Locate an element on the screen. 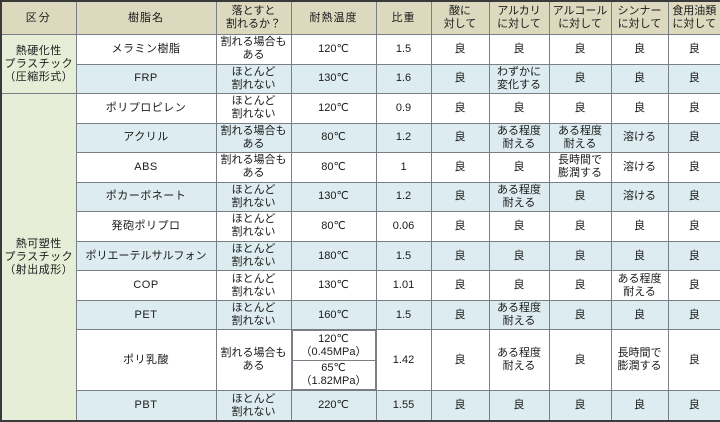  header-acid-line1: 酸に is located at coordinates (460, 11).